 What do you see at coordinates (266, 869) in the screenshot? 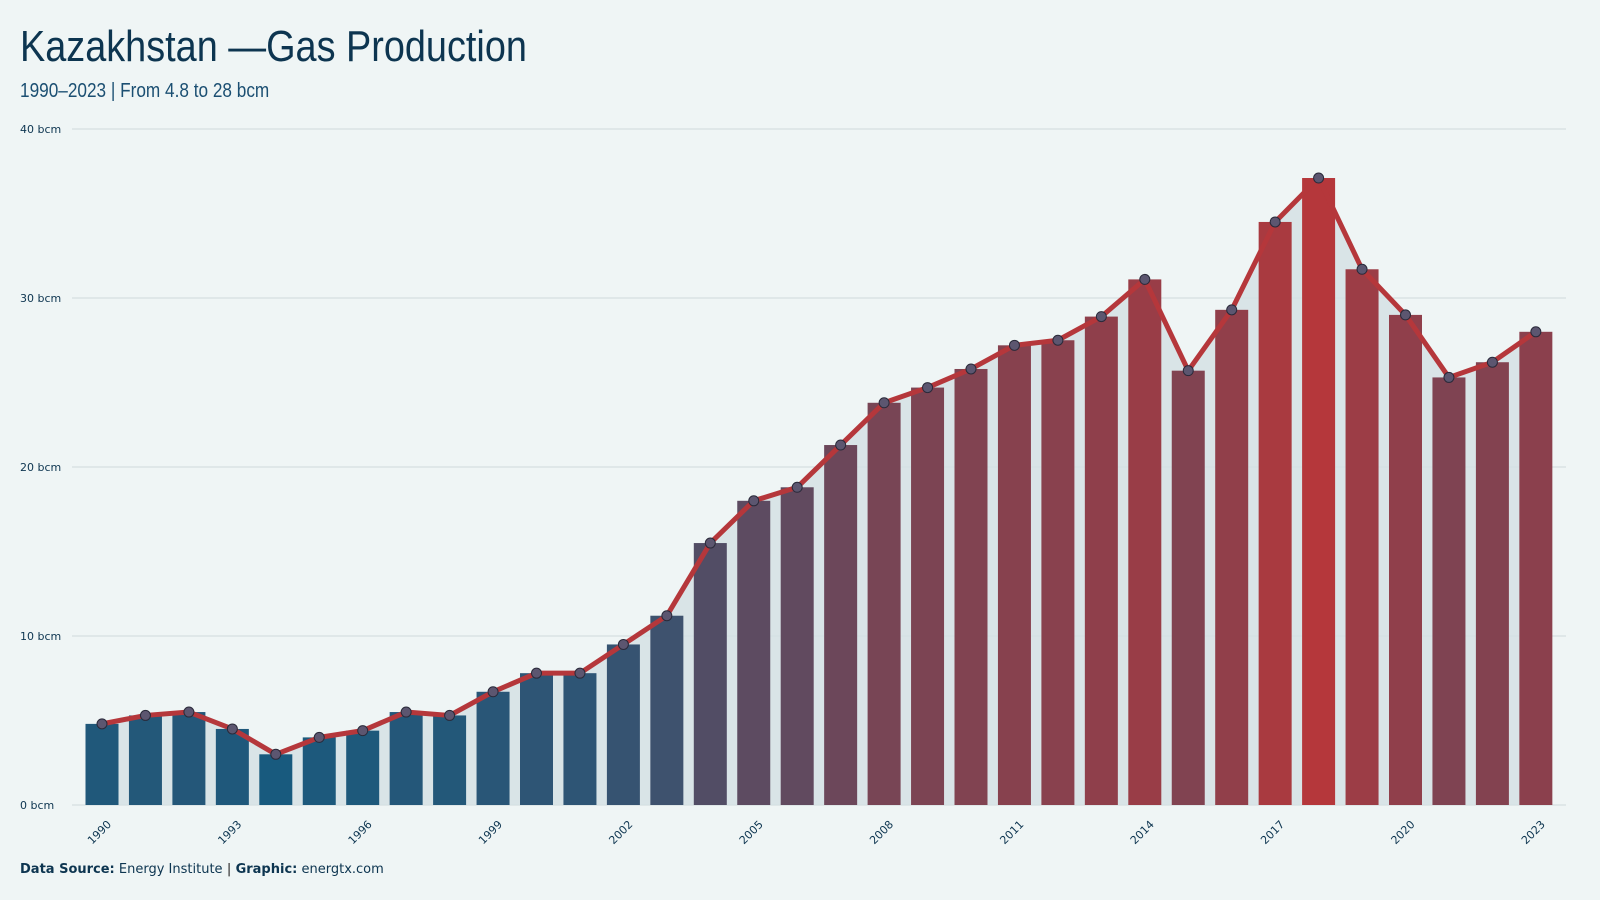
I see `graphic-label: Graphic:` at bounding box center [266, 869].